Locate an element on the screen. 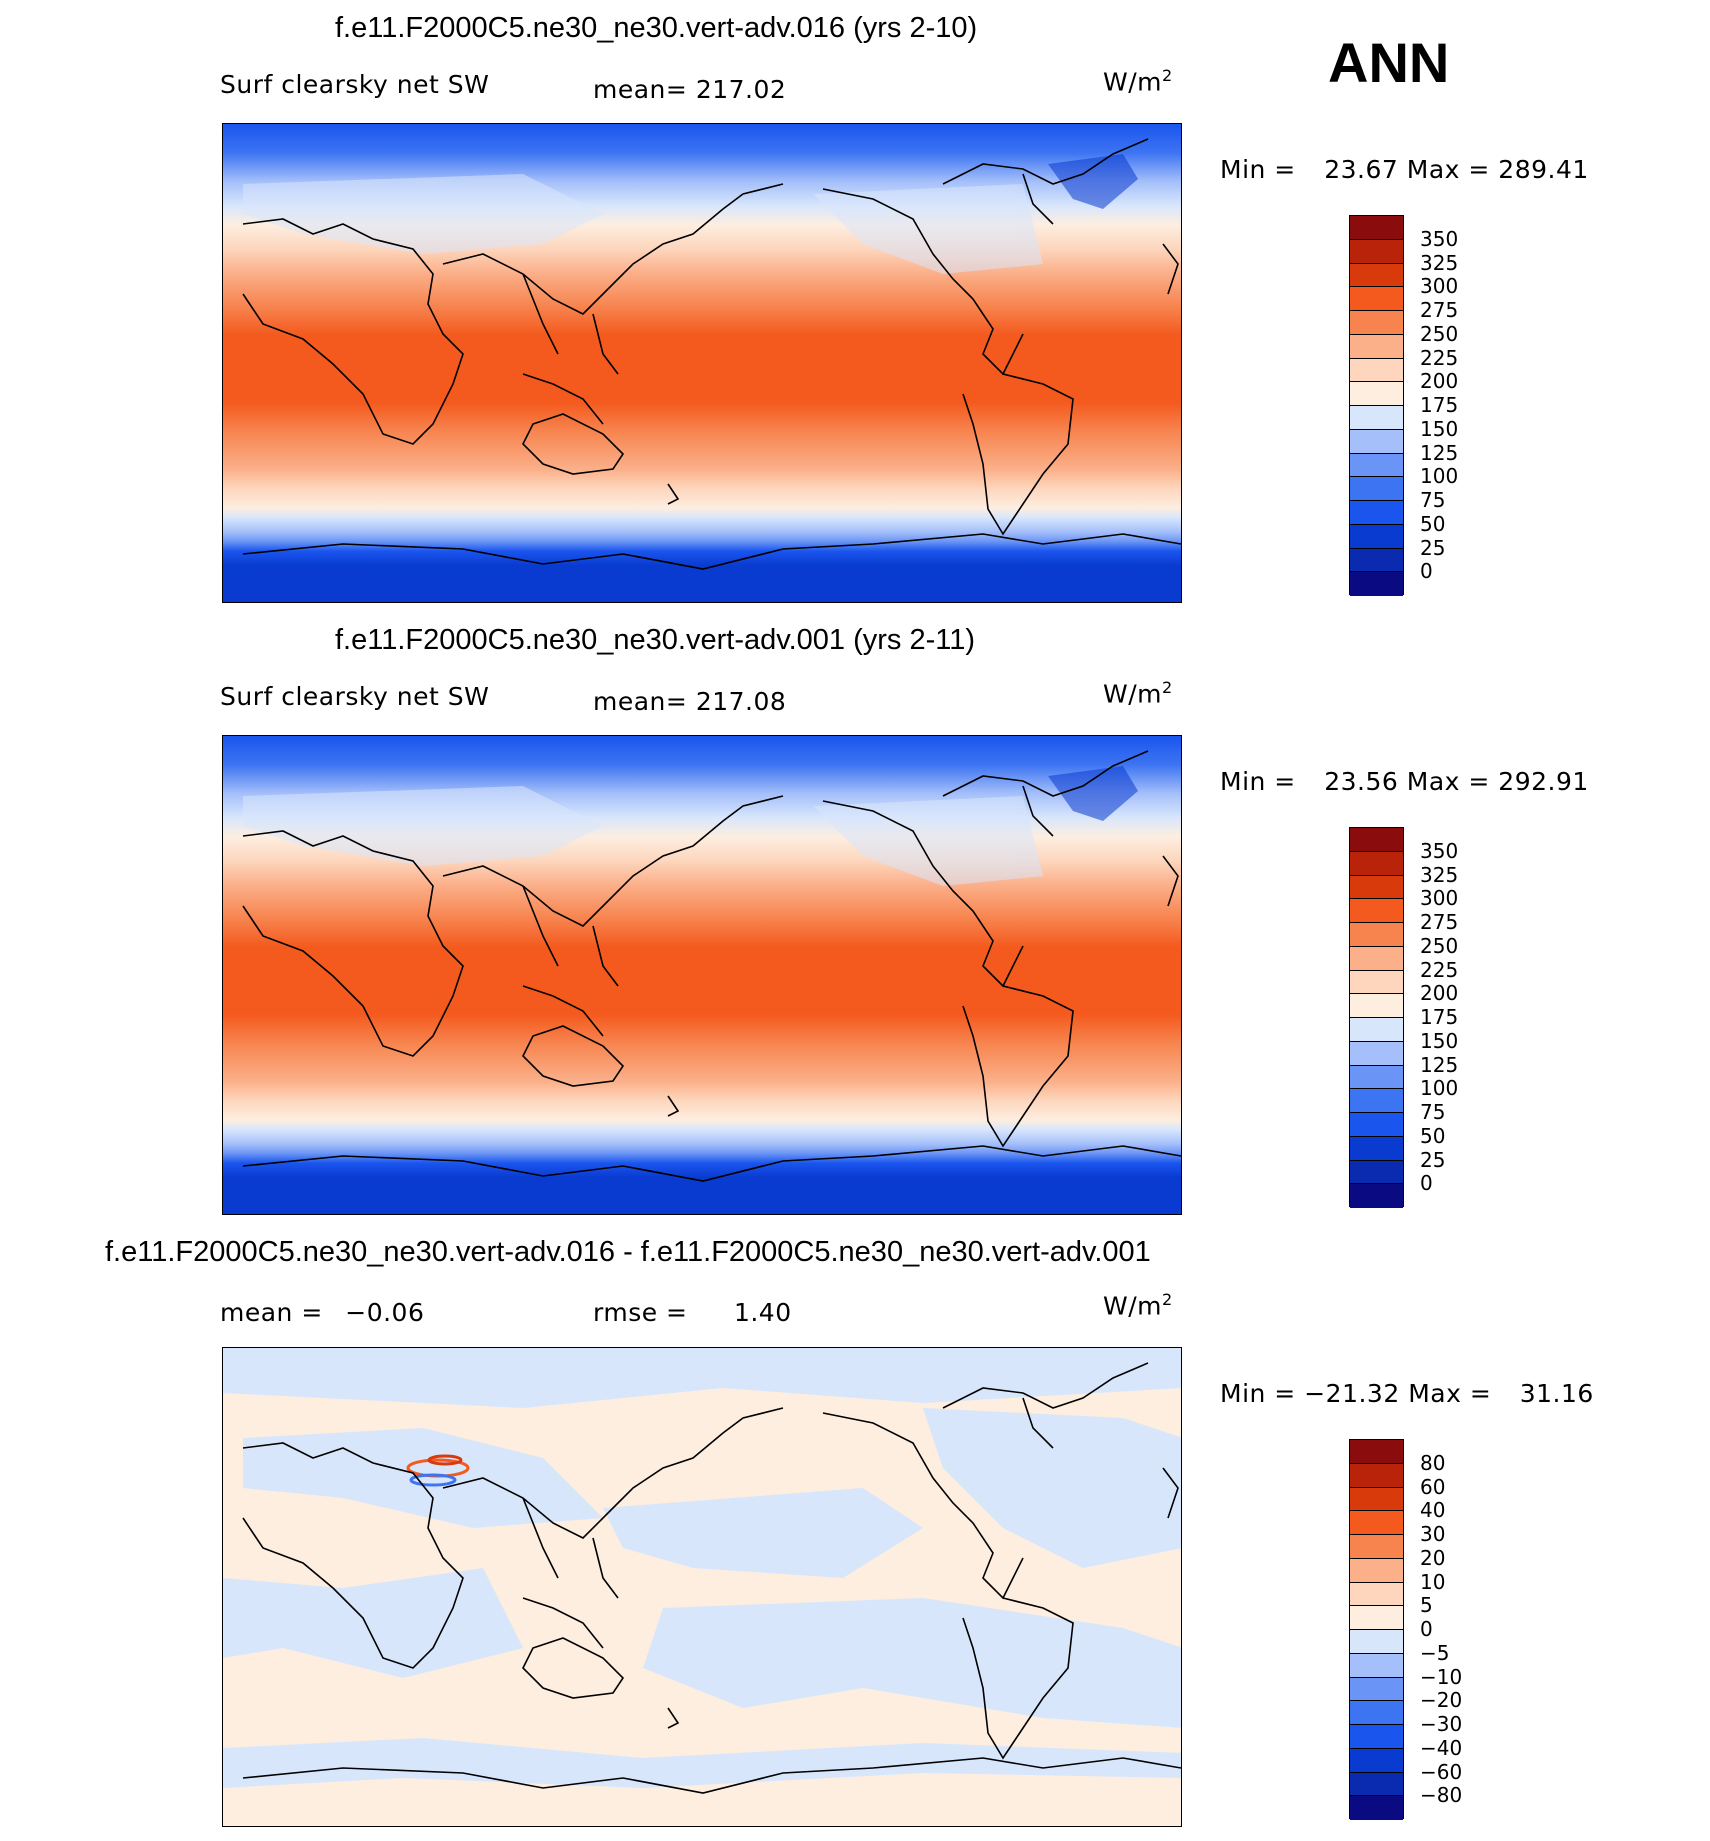 The image size is (1710, 1841). panel1-units-exp: 2 is located at coordinates (1167, 75).